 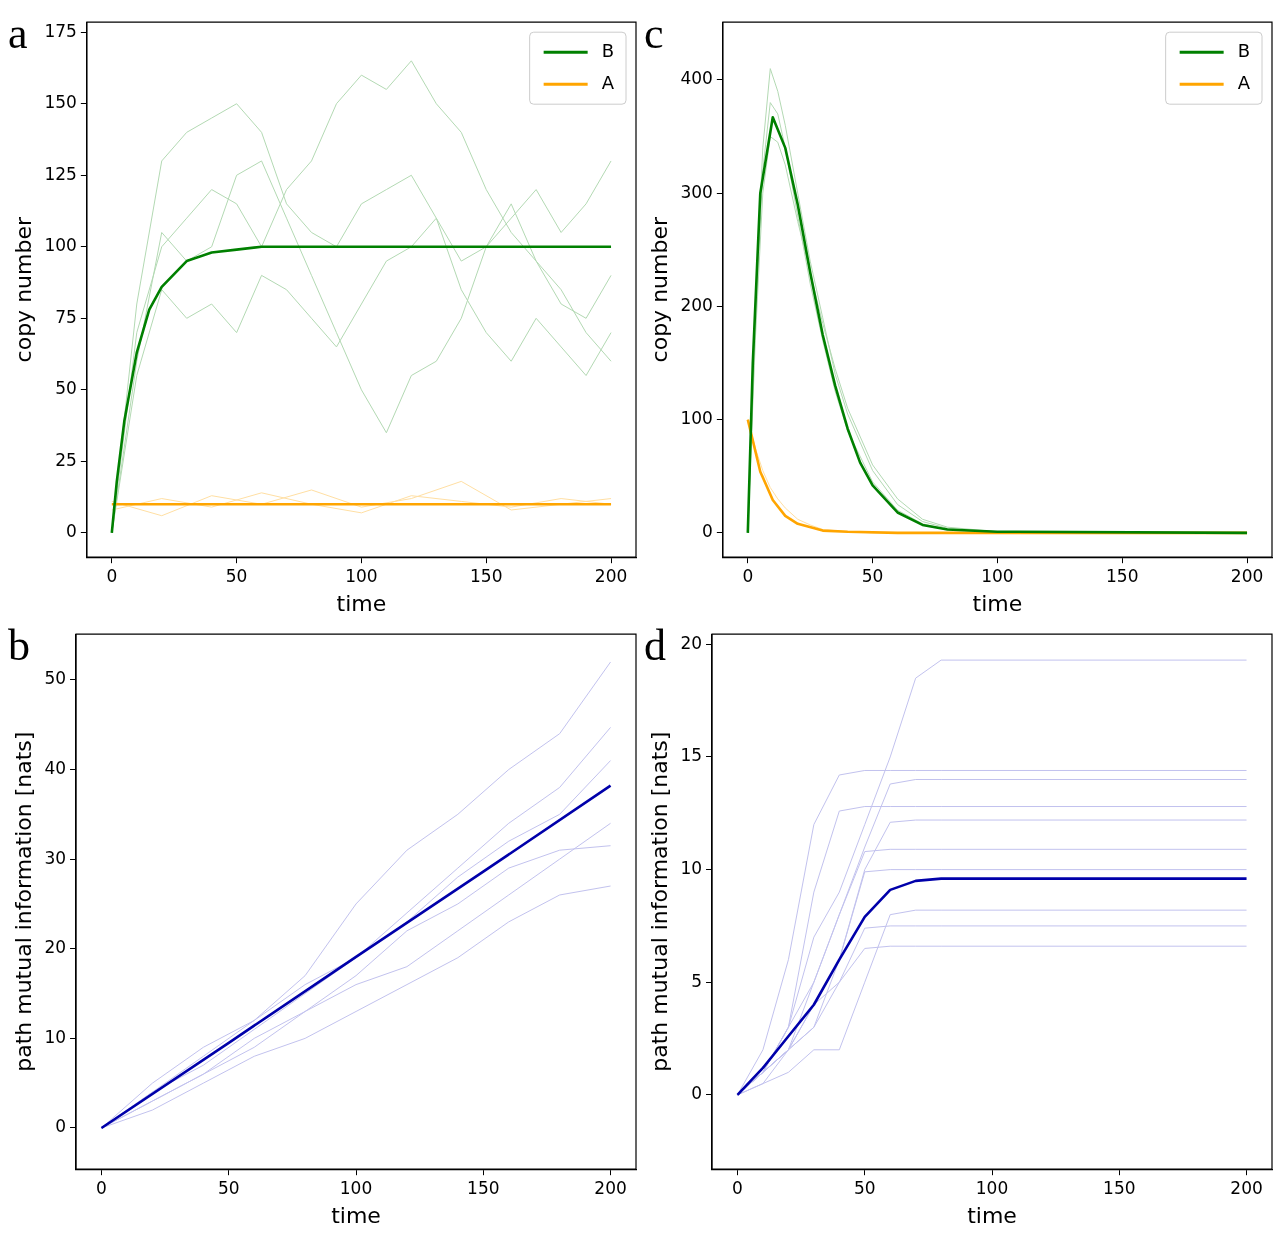 I want to click on y-tick-label: 125, so click(x=60, y=173).